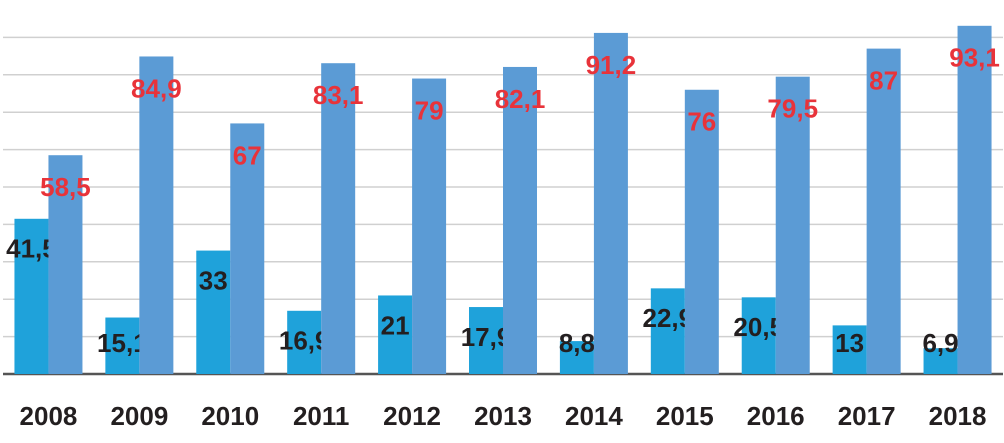  What do you see at coordinates (974, 58) in the screenshot?
I see `value-label: 93,1` at bounding box center [974, 58].